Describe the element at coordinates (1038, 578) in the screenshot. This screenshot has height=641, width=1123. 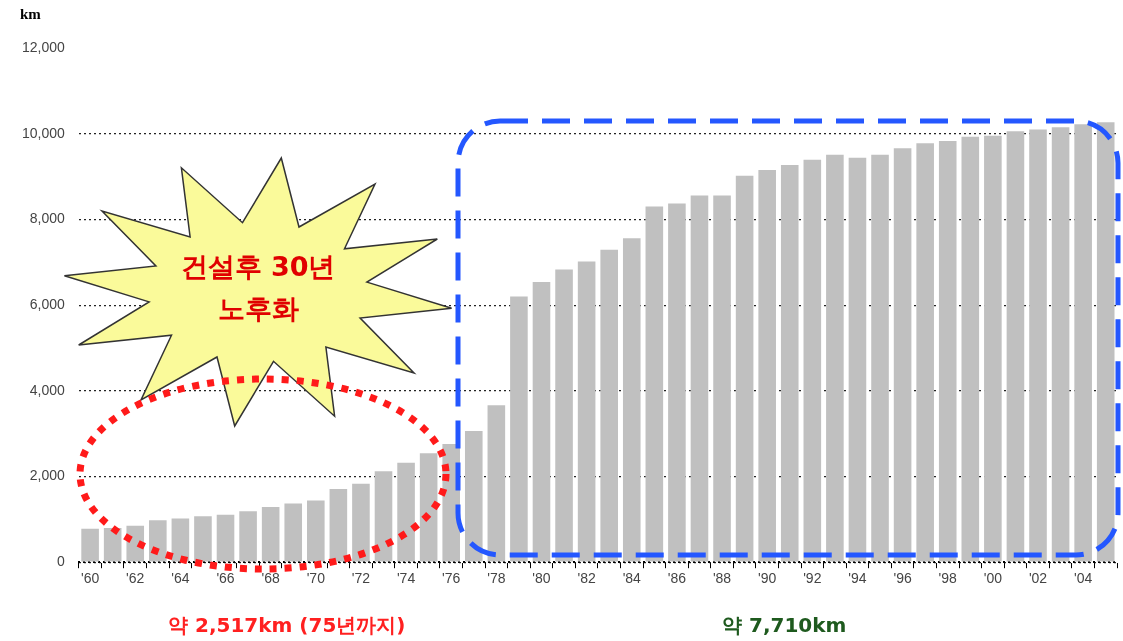
I see `x-tick-label: '02` at that location.